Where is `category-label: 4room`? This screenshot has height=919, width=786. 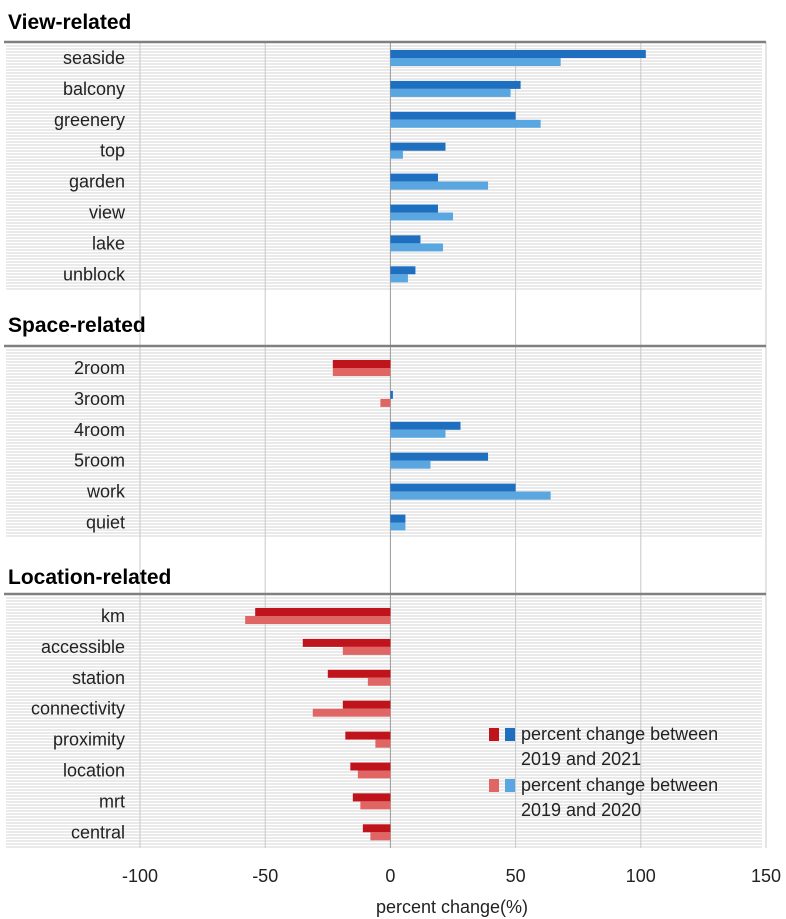 category-label: 4room is located at coordinates (99, 430).